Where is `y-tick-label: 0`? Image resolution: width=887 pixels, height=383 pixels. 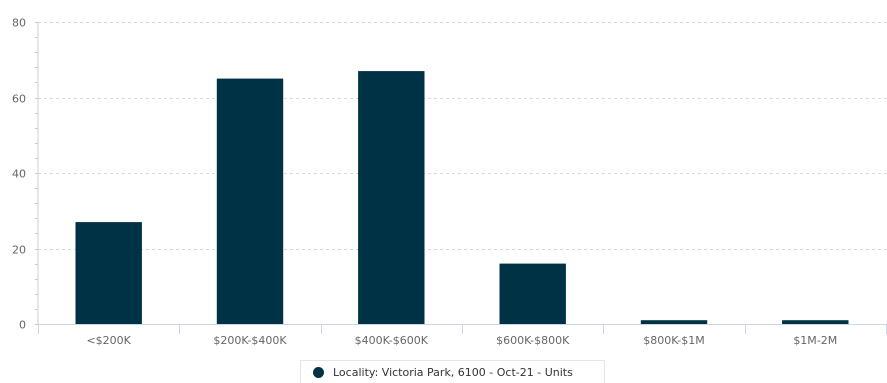
y-tick-label: 0 is located at coordinates (22, 325).